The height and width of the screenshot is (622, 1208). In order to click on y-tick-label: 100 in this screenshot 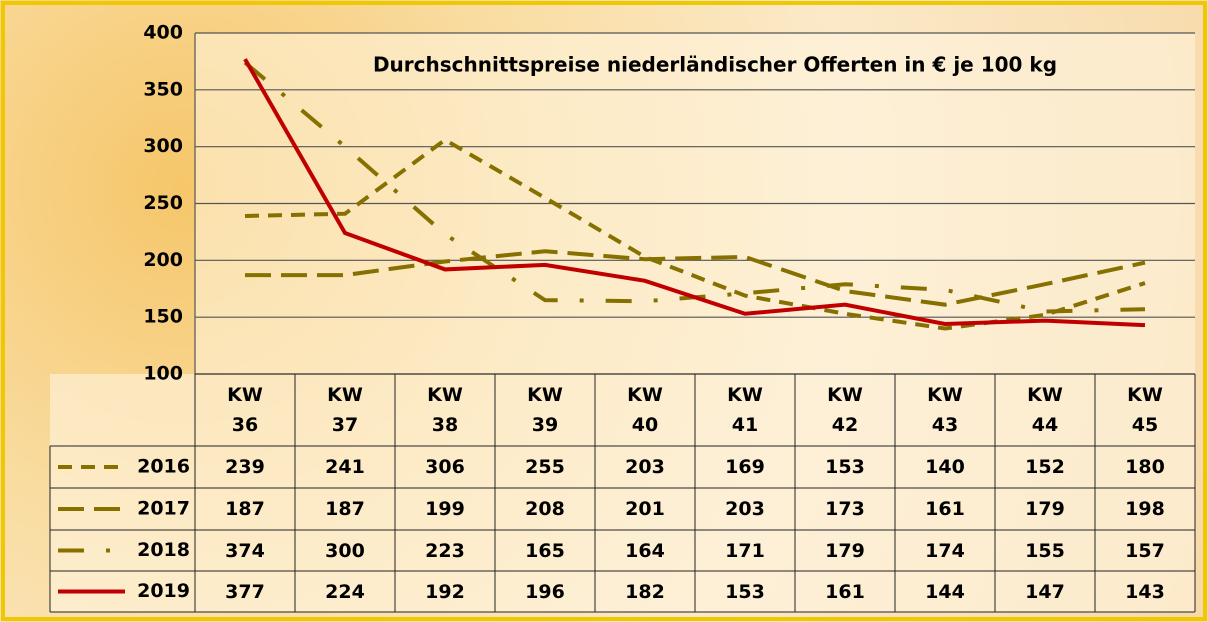, I will do `click(163, 374)`.